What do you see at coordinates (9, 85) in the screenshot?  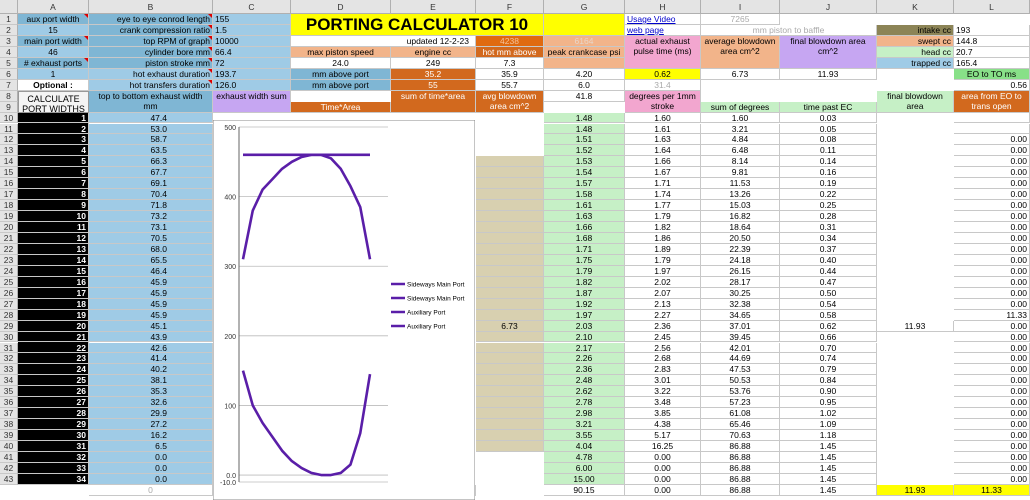 I see `row-header: 7` at bounding box center [9, 85].